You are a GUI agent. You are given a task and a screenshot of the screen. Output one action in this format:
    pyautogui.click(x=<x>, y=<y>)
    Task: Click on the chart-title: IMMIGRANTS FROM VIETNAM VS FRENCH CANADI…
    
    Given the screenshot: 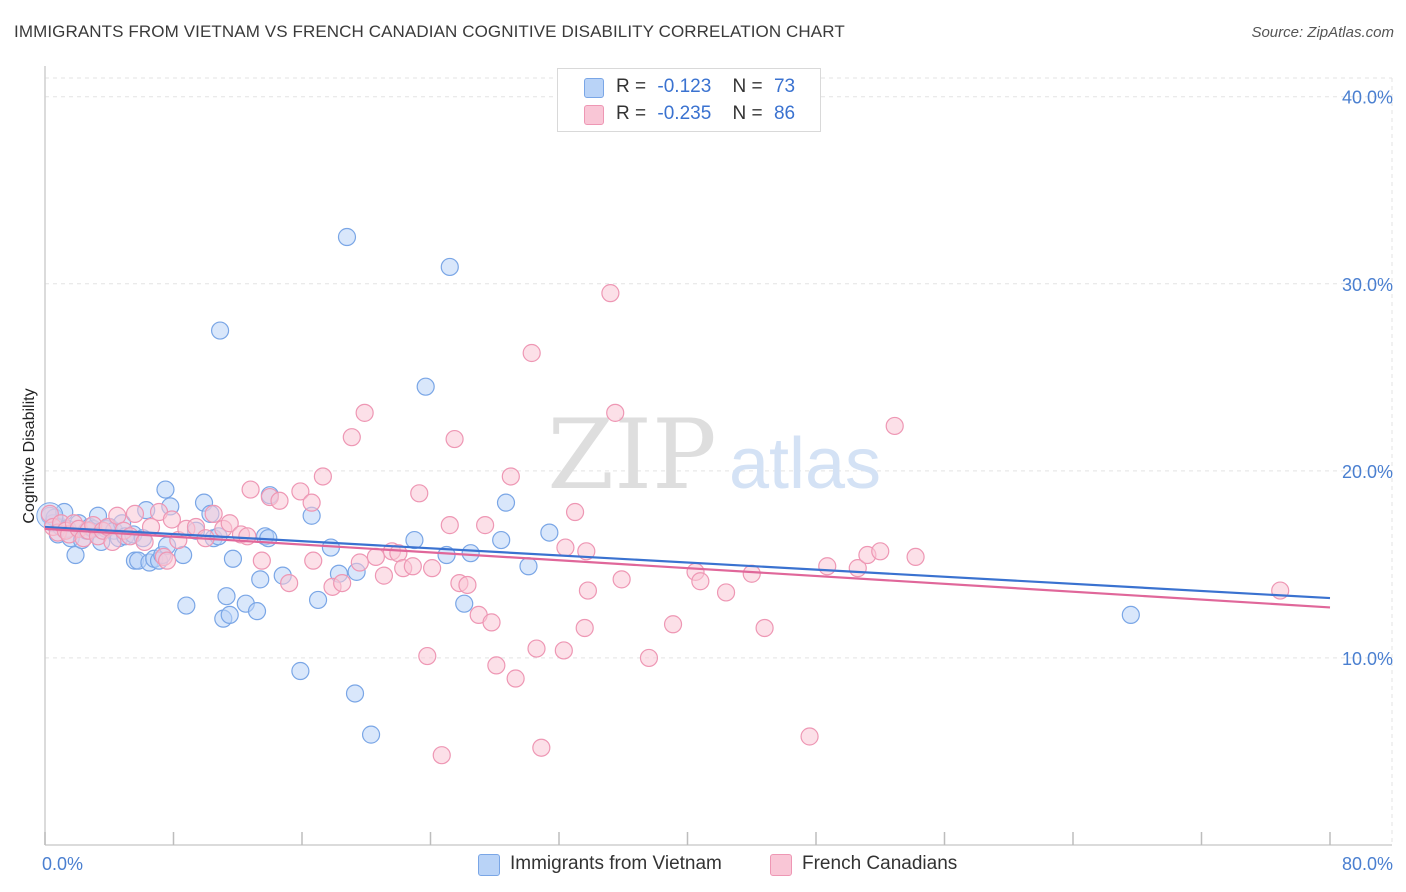 What is the action you would take?
    pyautogui.click(x=429, y=31)
    